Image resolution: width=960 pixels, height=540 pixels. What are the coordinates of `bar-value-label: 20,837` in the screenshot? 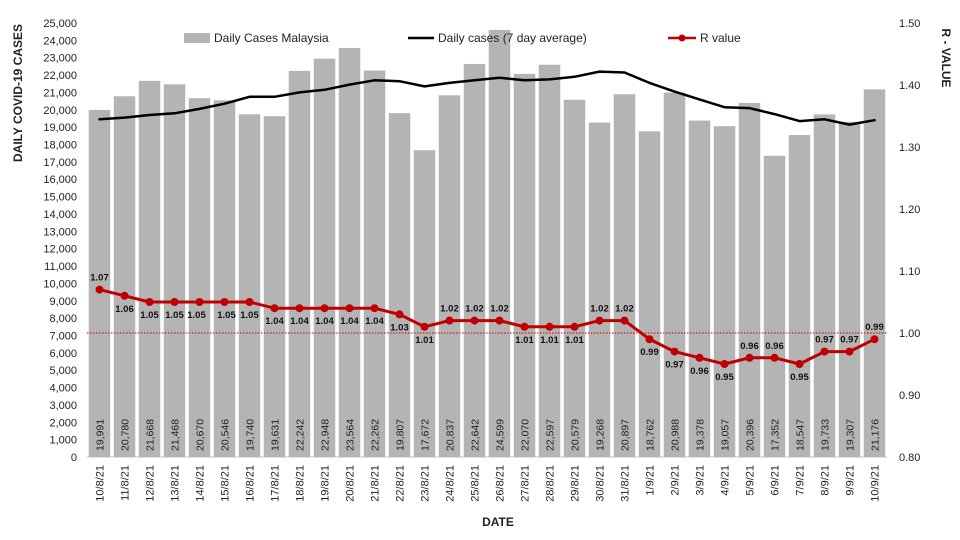 It's located at (451, 435).